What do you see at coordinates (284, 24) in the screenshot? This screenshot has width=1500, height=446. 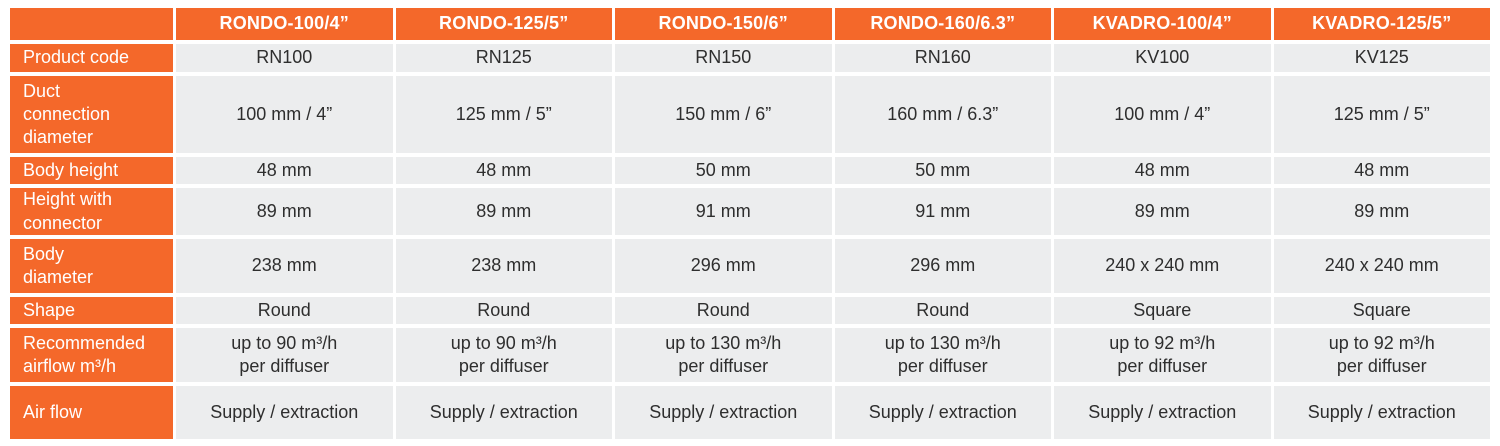 I see `column-header: RONDO-100/4”` at bounding box center [284, 24].